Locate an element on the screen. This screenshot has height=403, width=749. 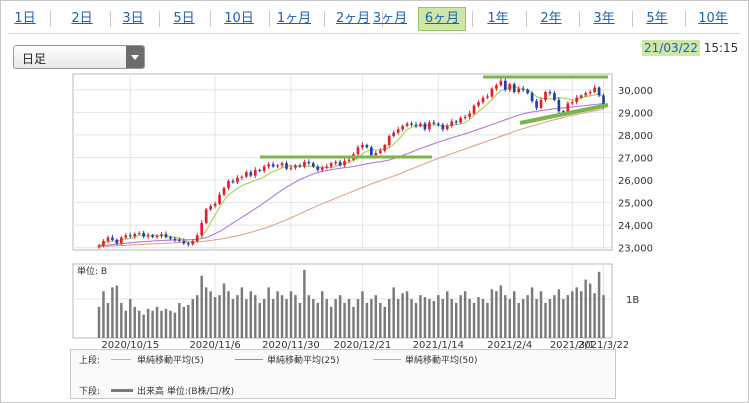
tab-12: 5年 is located at coordinates (657, 18).